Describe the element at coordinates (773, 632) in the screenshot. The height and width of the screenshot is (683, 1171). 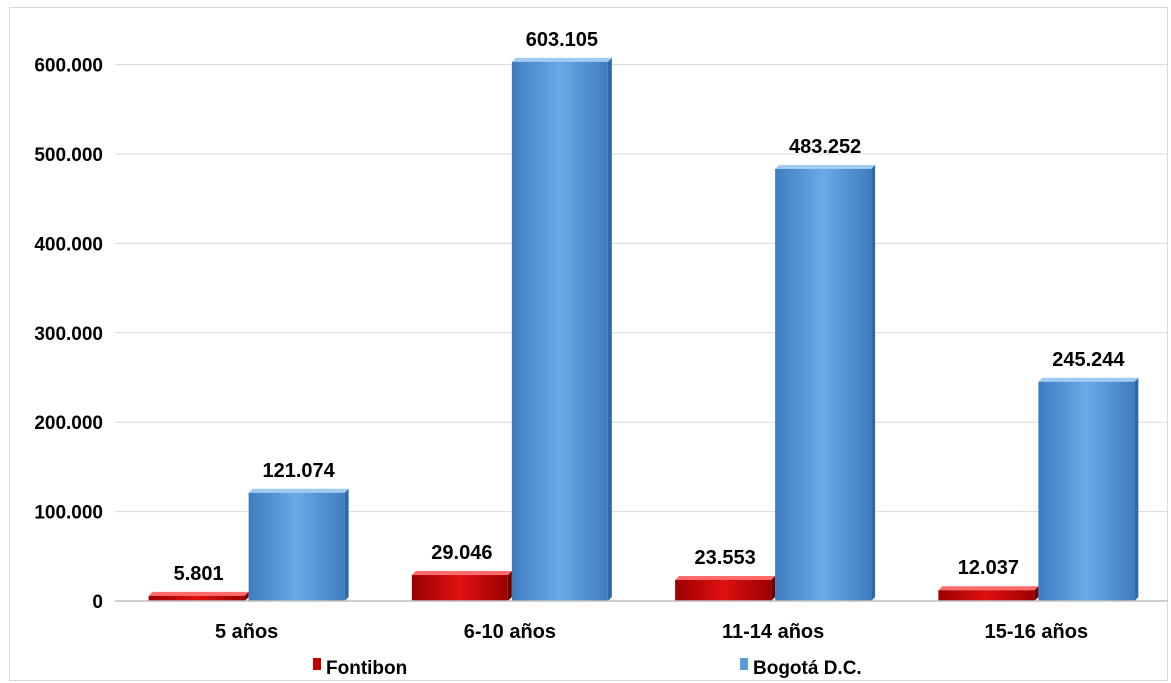
I see `x-tick-label: 11-14 años` at that location.